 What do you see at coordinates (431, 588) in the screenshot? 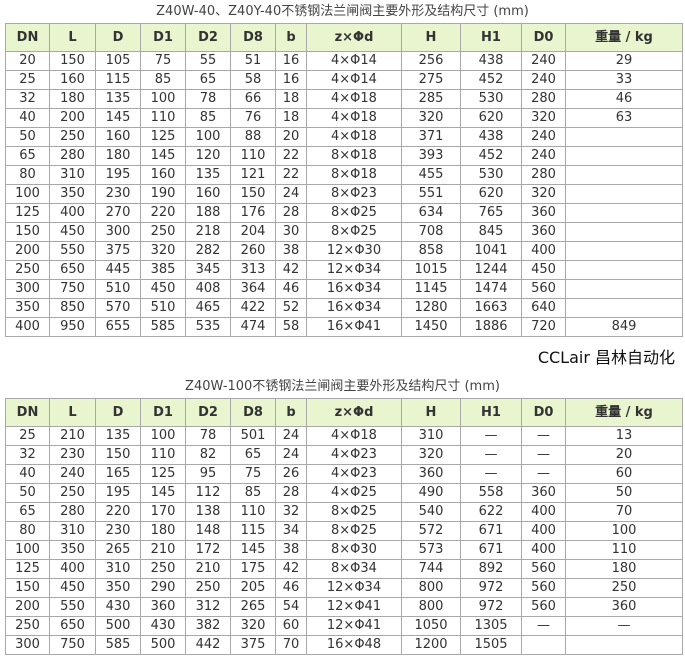
I see `table-cell: 800` at bounding box center [431, 588].